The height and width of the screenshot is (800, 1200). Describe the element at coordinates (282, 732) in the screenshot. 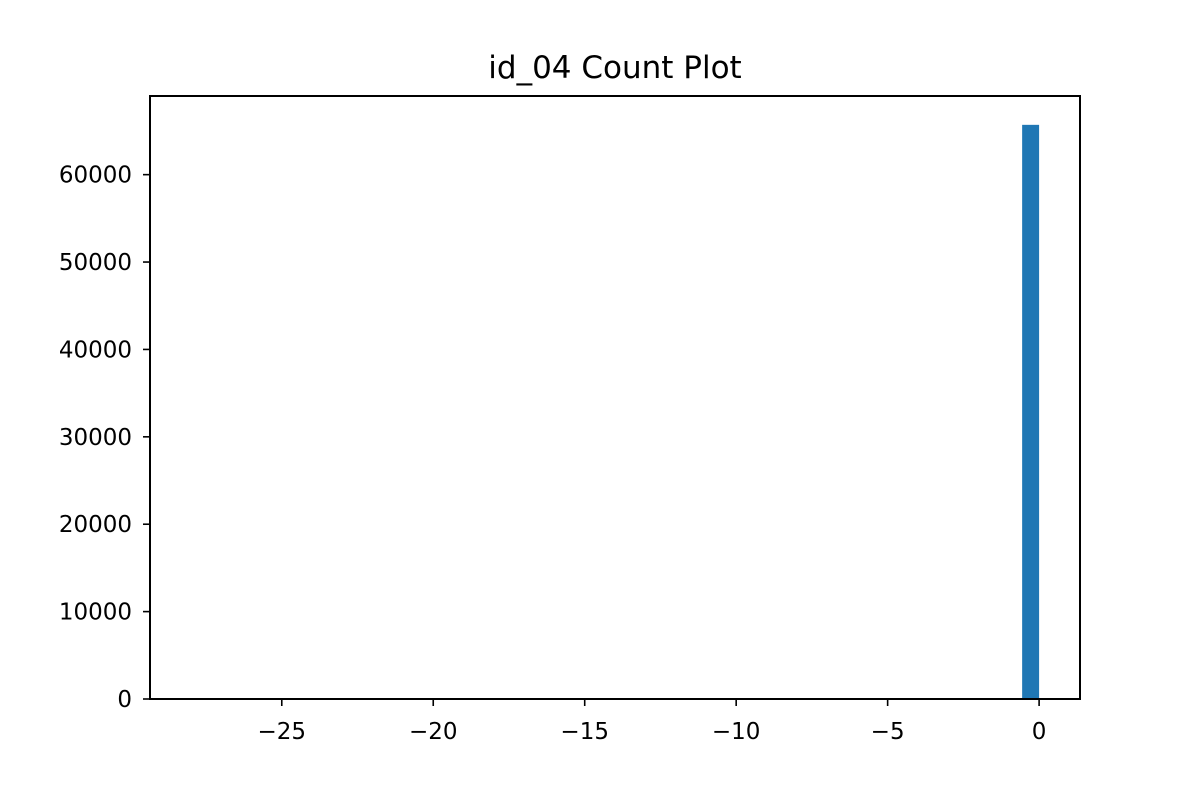

I see `x-tick-label-0: −25` at that location.